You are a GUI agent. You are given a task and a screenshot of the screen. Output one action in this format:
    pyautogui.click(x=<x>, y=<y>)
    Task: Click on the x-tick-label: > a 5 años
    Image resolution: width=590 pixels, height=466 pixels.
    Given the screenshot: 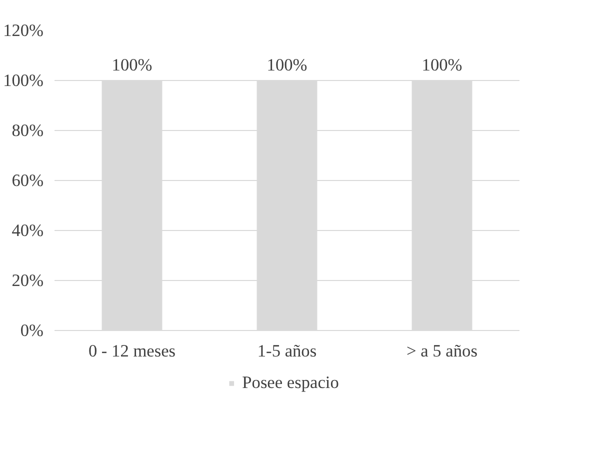 What is the action you would take?
    pyautogui.click(x=442, y=351)
    